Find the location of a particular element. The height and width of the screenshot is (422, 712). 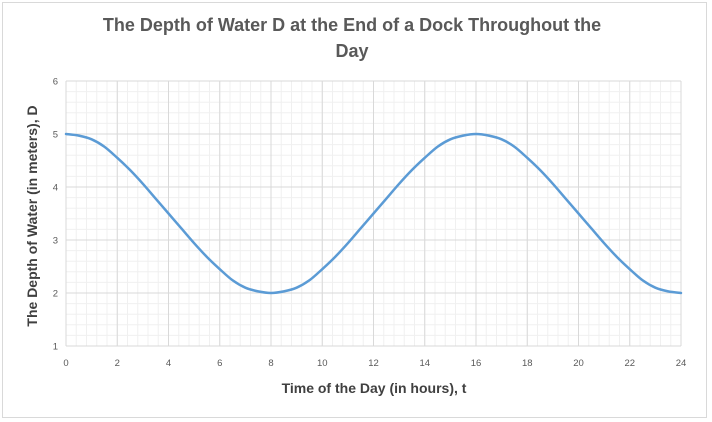

x-tick-label: 10 is located at coordinates (322, 363).